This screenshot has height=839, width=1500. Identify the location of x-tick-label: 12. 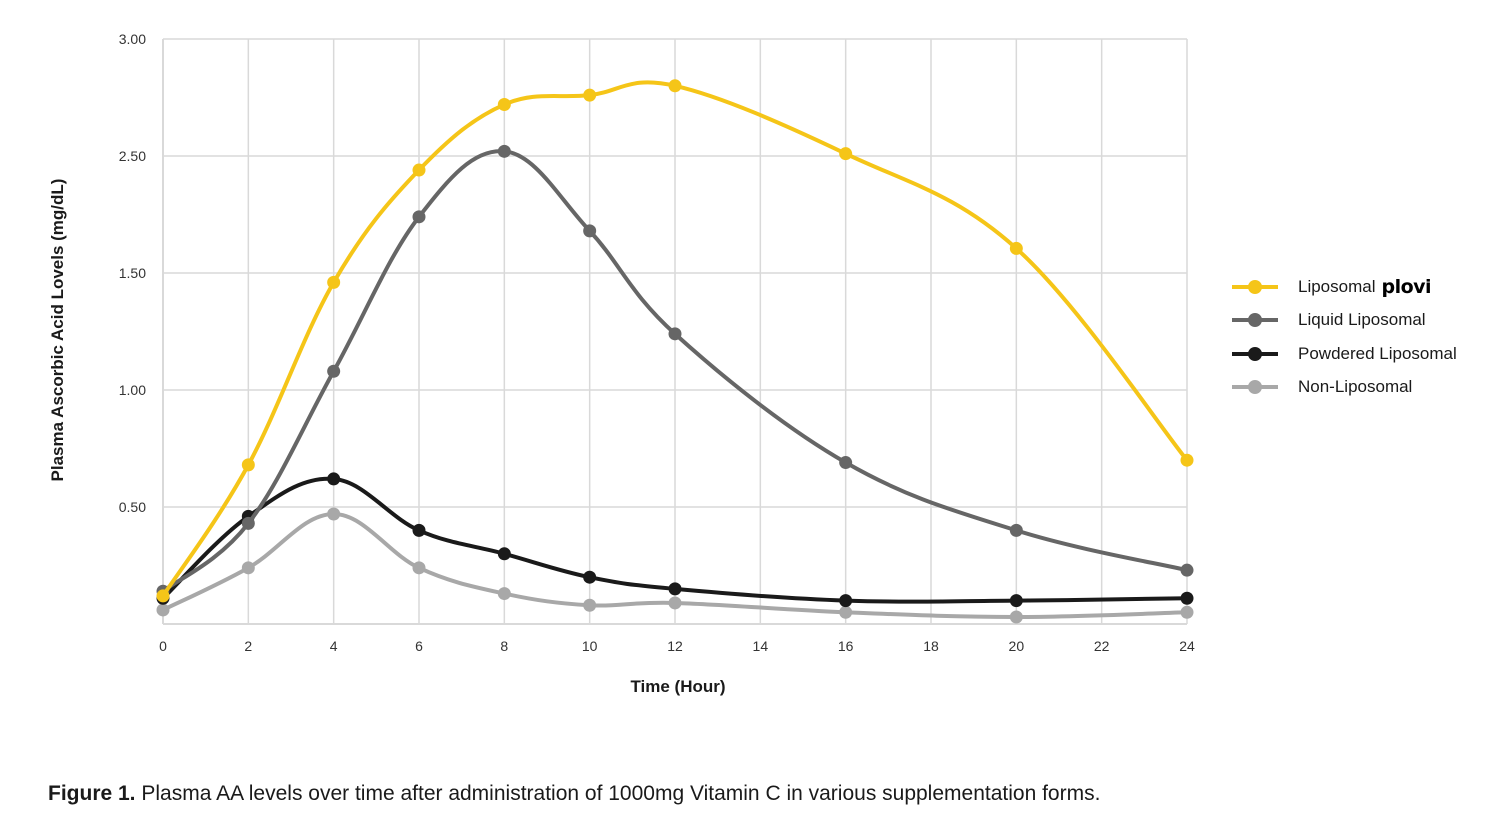
(675, 646).